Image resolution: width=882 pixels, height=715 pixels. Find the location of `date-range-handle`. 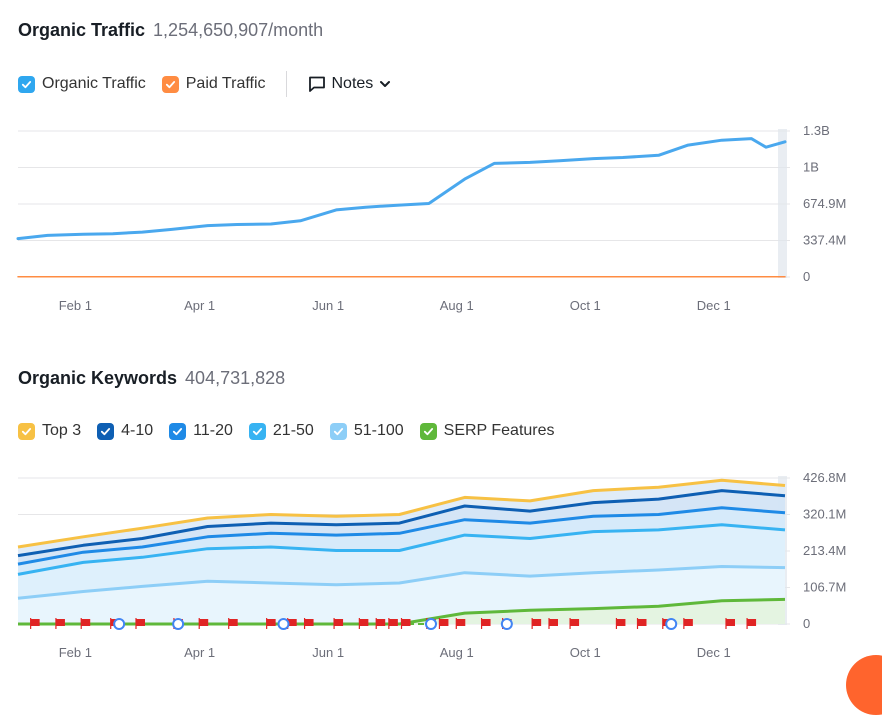

date-range-handle is located at coordinates (782, 203).